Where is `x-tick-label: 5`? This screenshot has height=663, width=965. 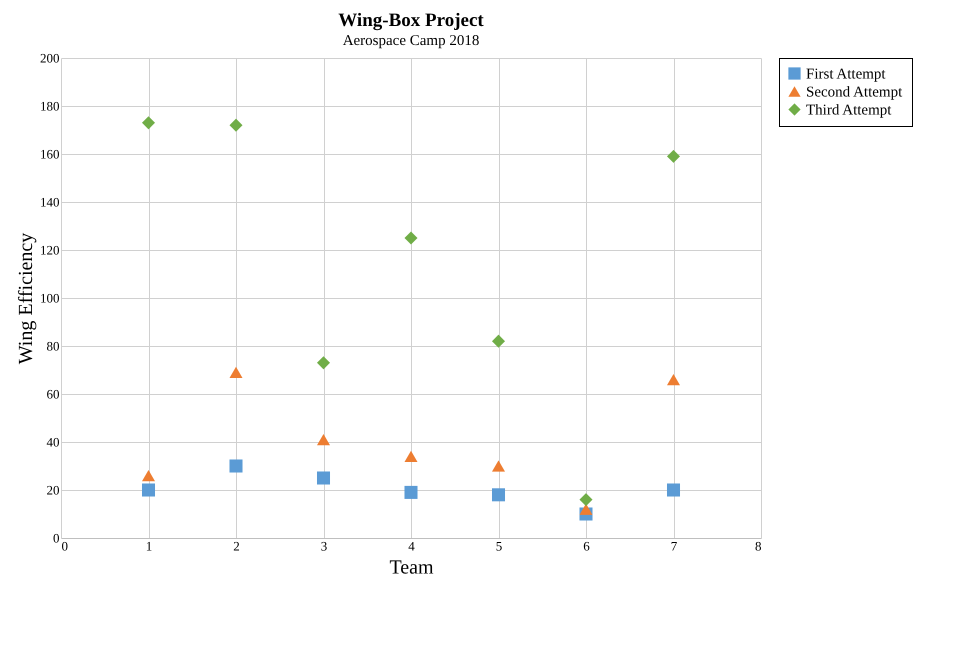
x-tick-label: 5 is located at coordinates (499, 546).